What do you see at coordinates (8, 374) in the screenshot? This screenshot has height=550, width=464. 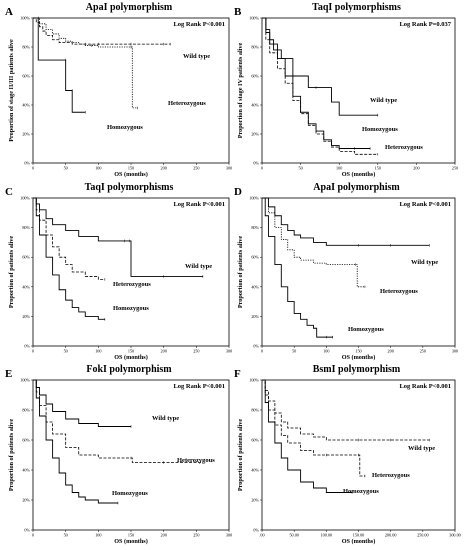 I see `panel-letter: E` at bounding box center [8, 374].